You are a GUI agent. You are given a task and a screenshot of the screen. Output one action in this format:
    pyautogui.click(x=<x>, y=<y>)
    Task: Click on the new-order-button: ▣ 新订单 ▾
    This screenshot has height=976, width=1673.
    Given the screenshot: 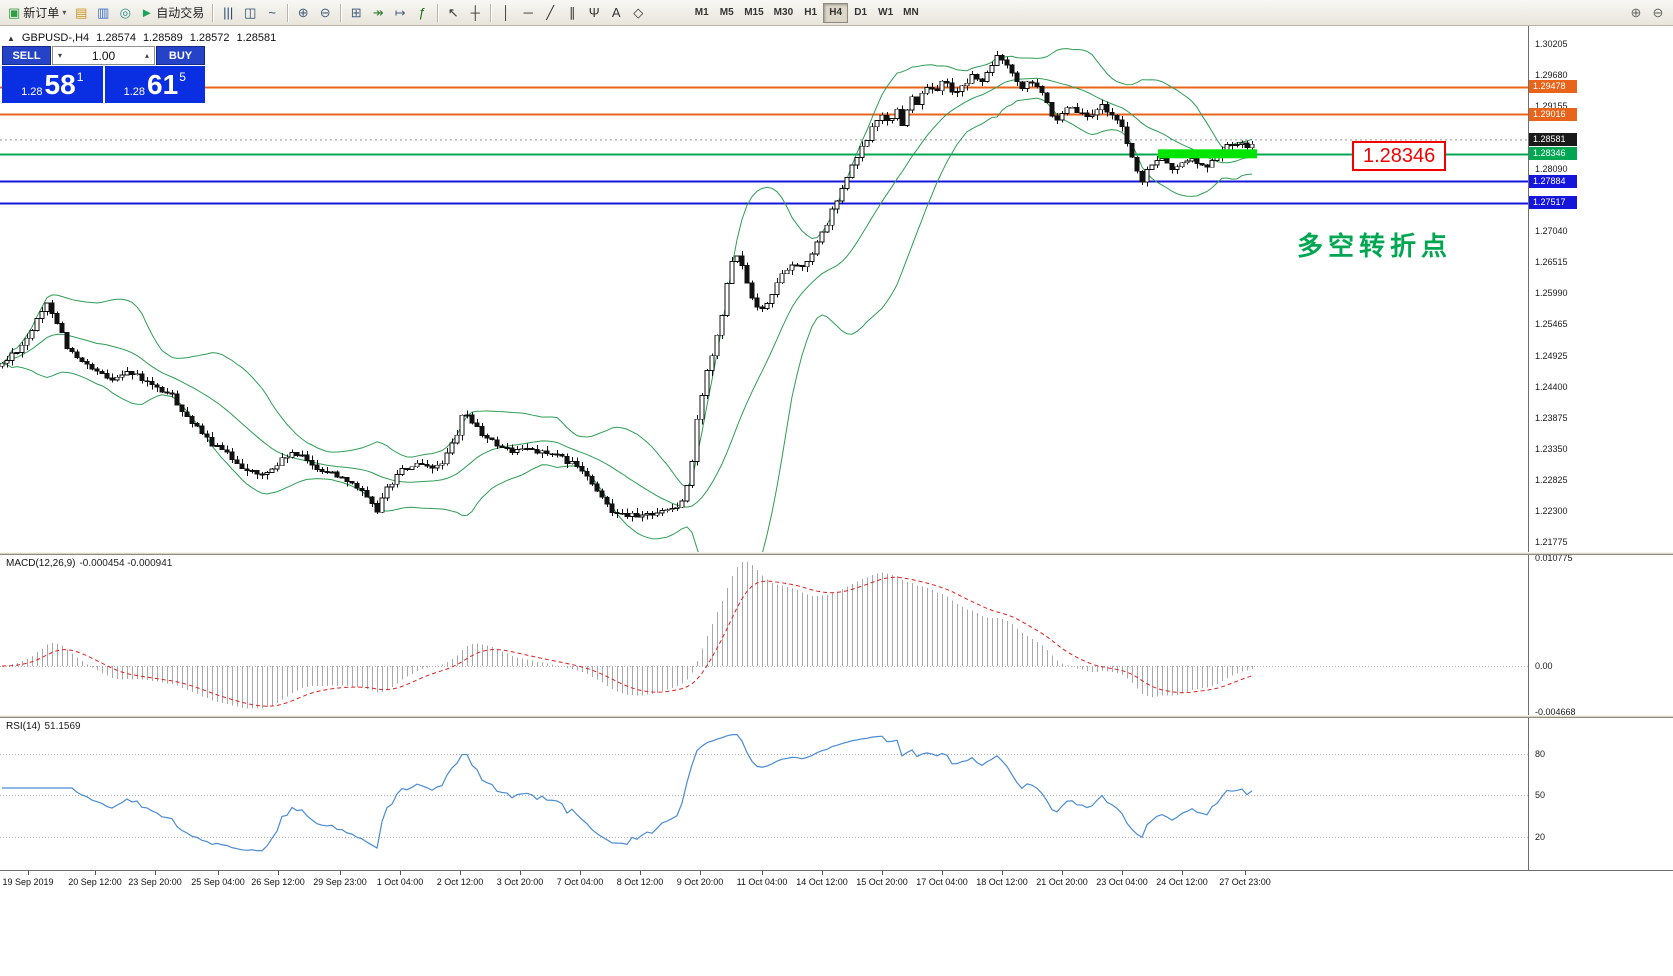 What is the action you would take?
    pyautogui.click(x=37, y=13)
    